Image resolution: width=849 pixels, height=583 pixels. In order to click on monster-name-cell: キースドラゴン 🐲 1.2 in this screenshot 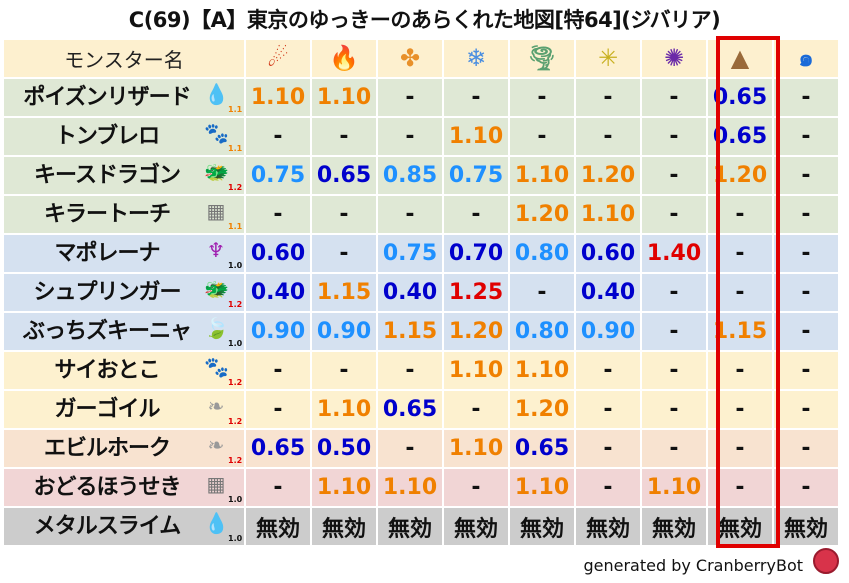, I will do `click(124, 175)`.